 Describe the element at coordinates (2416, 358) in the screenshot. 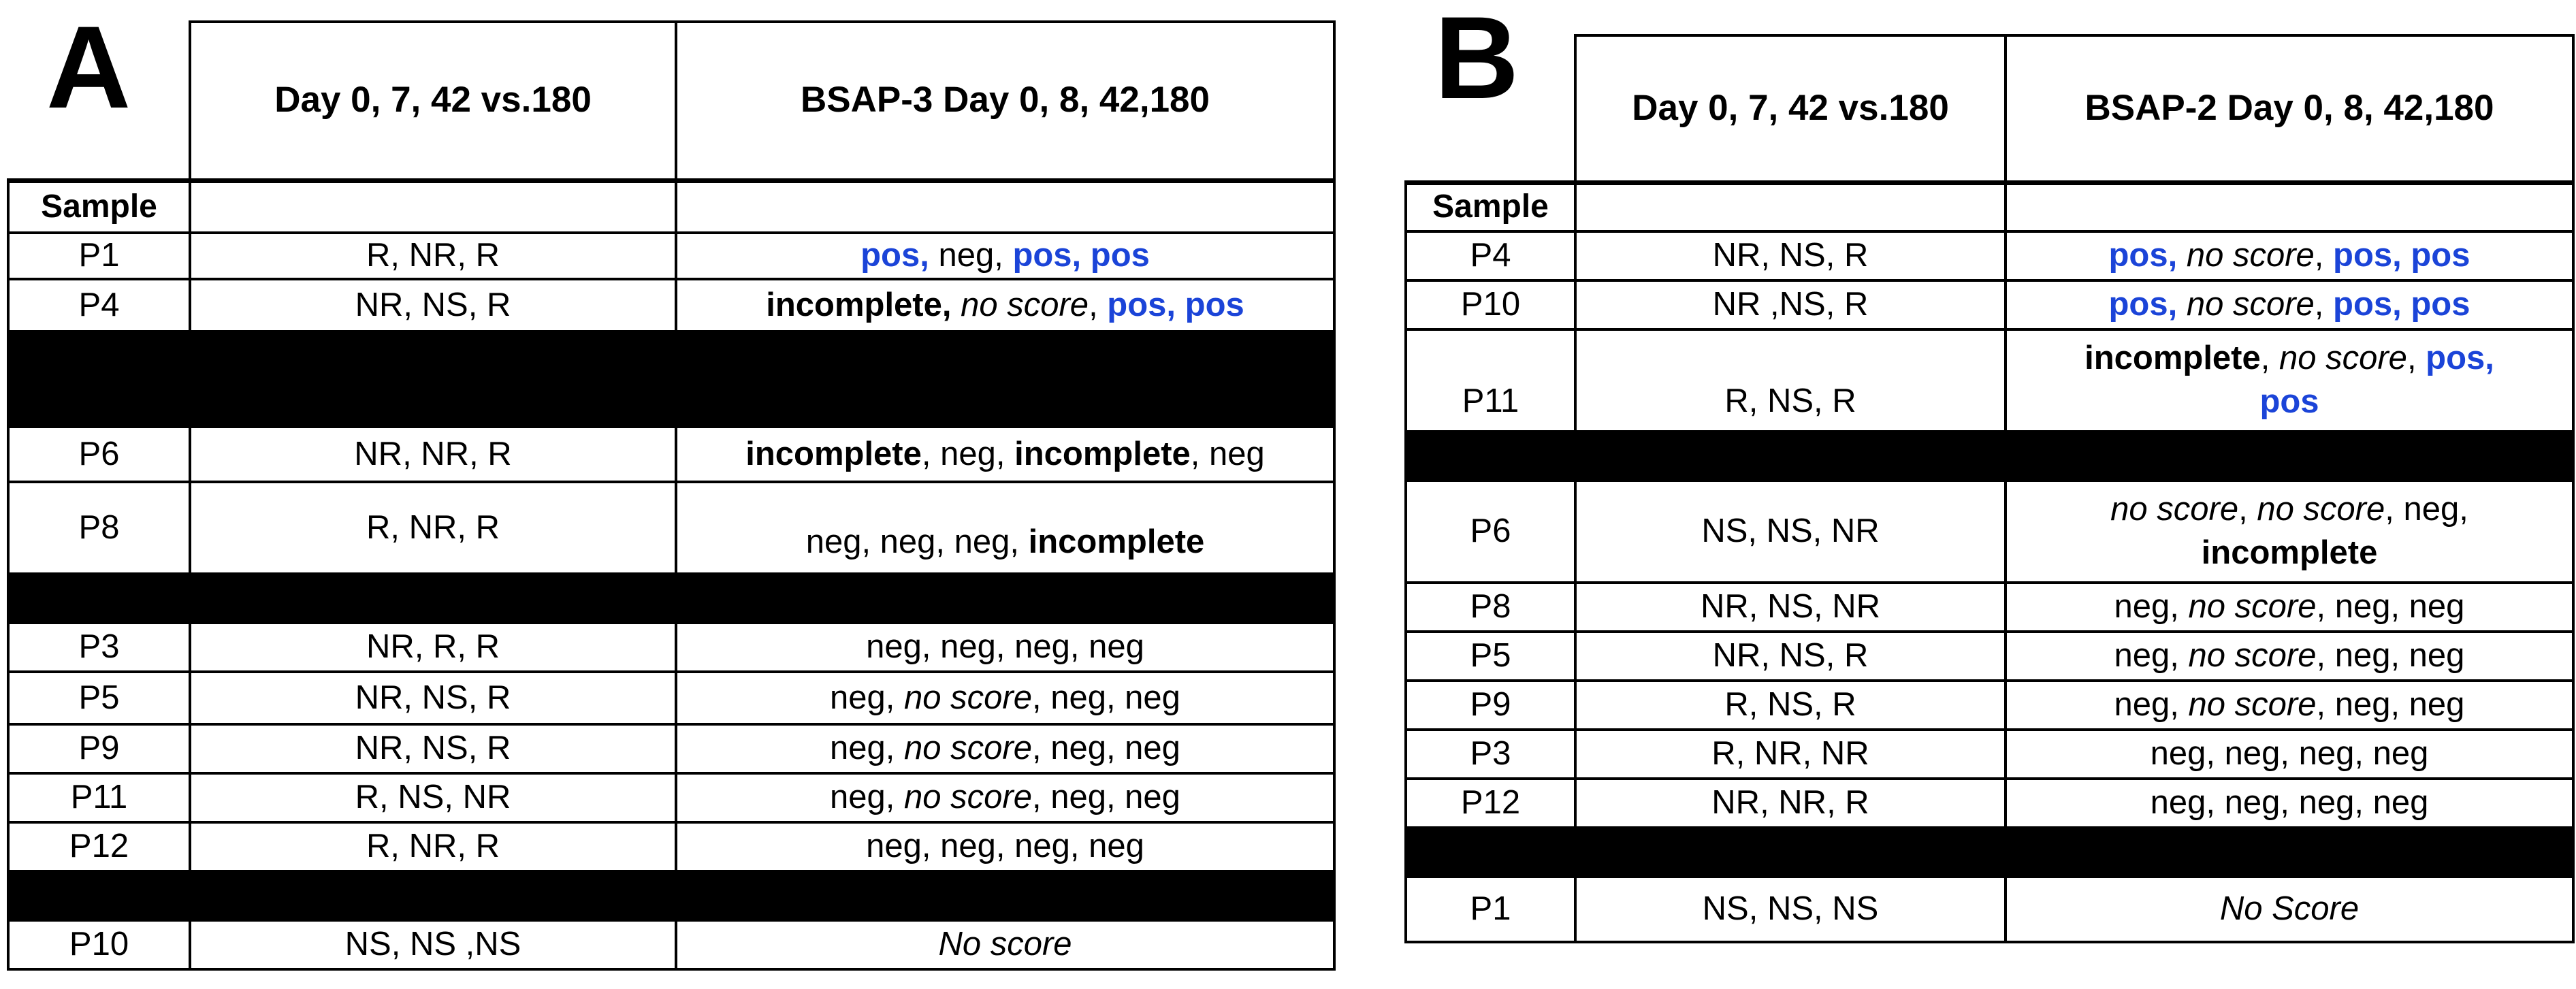

I see `result-segment: ,` at that location.